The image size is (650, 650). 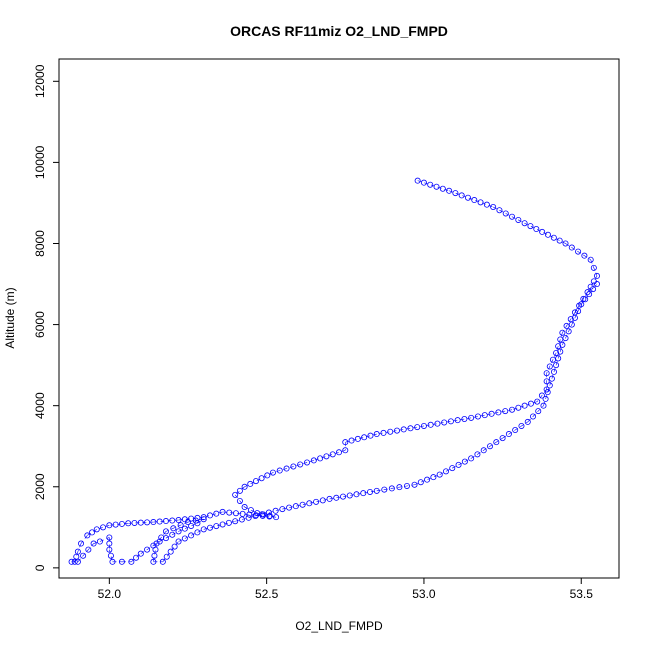 What do you see at coordinates (339, 31) in the screenshot?
I see `chart-title: ORCAS RF11miz O2_LND_FMPD` at bounding box center [339, 31].